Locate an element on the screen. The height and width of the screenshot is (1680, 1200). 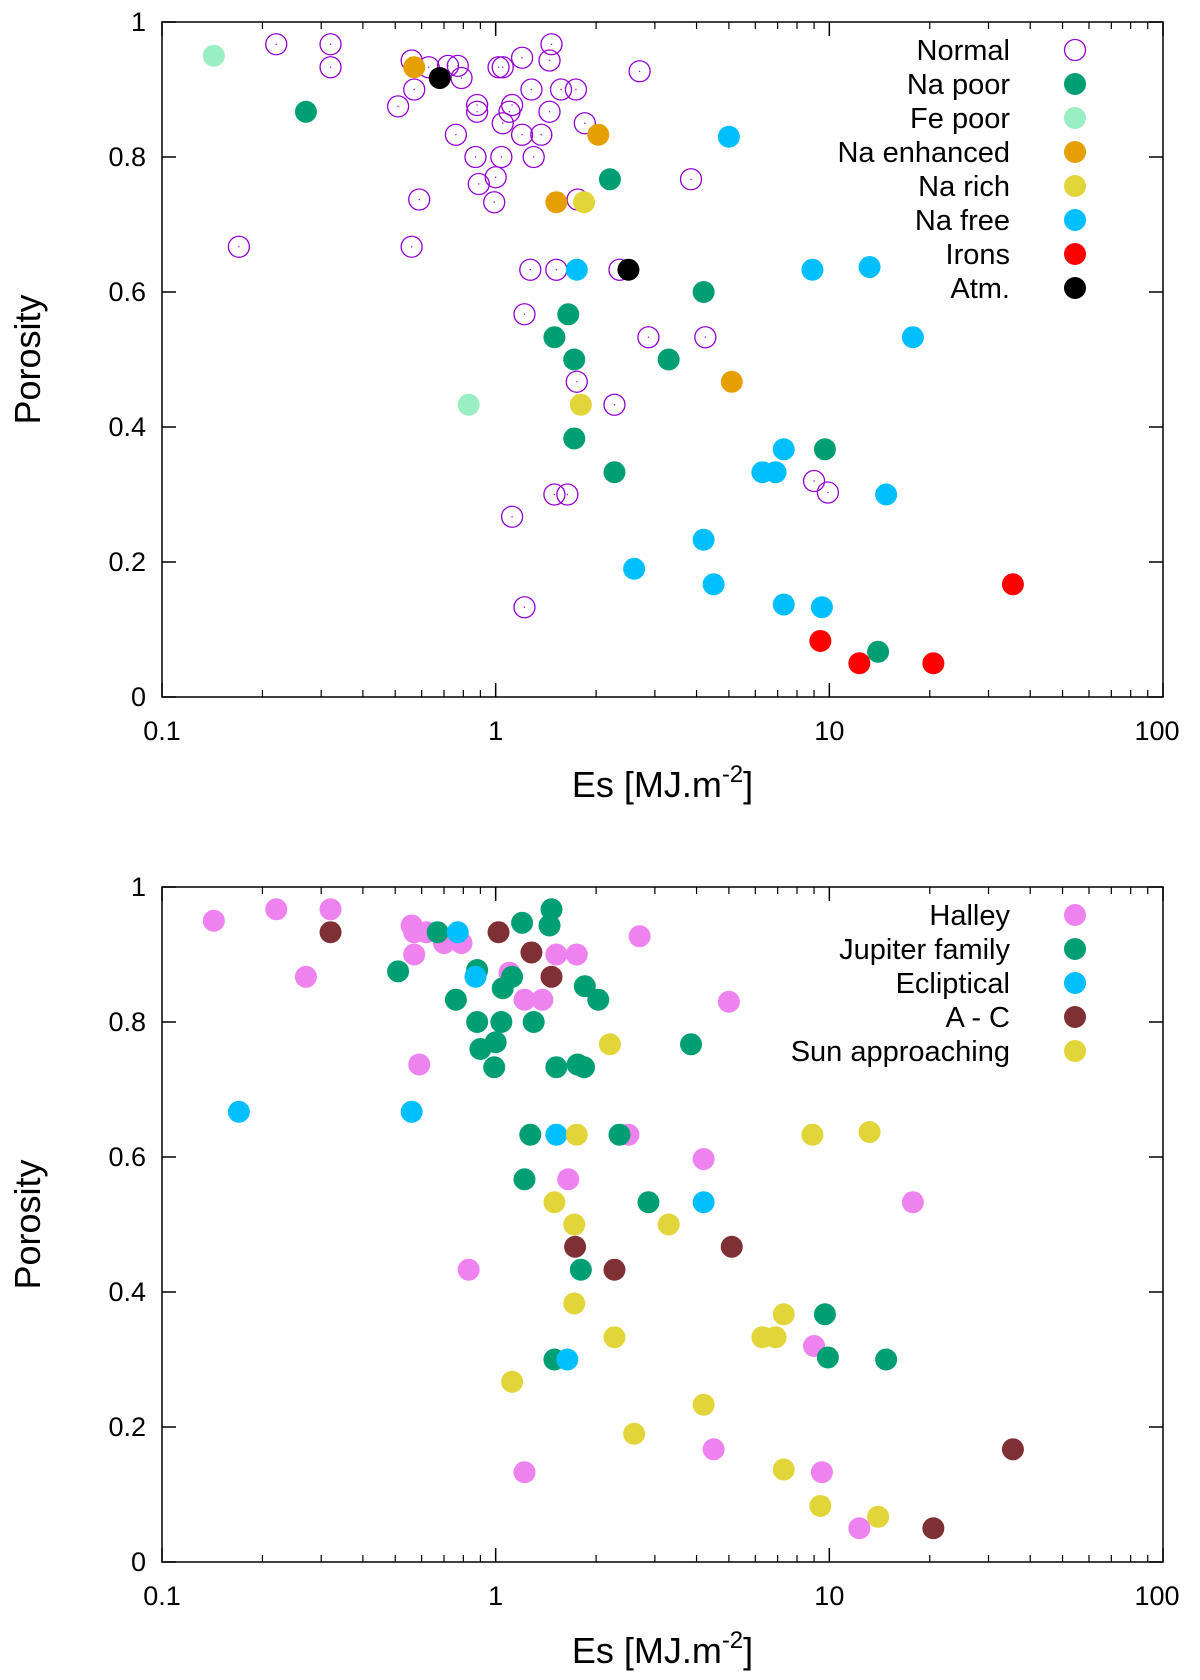
chart-1-y-tick-label: 0 is located at coordinates (138, 697).